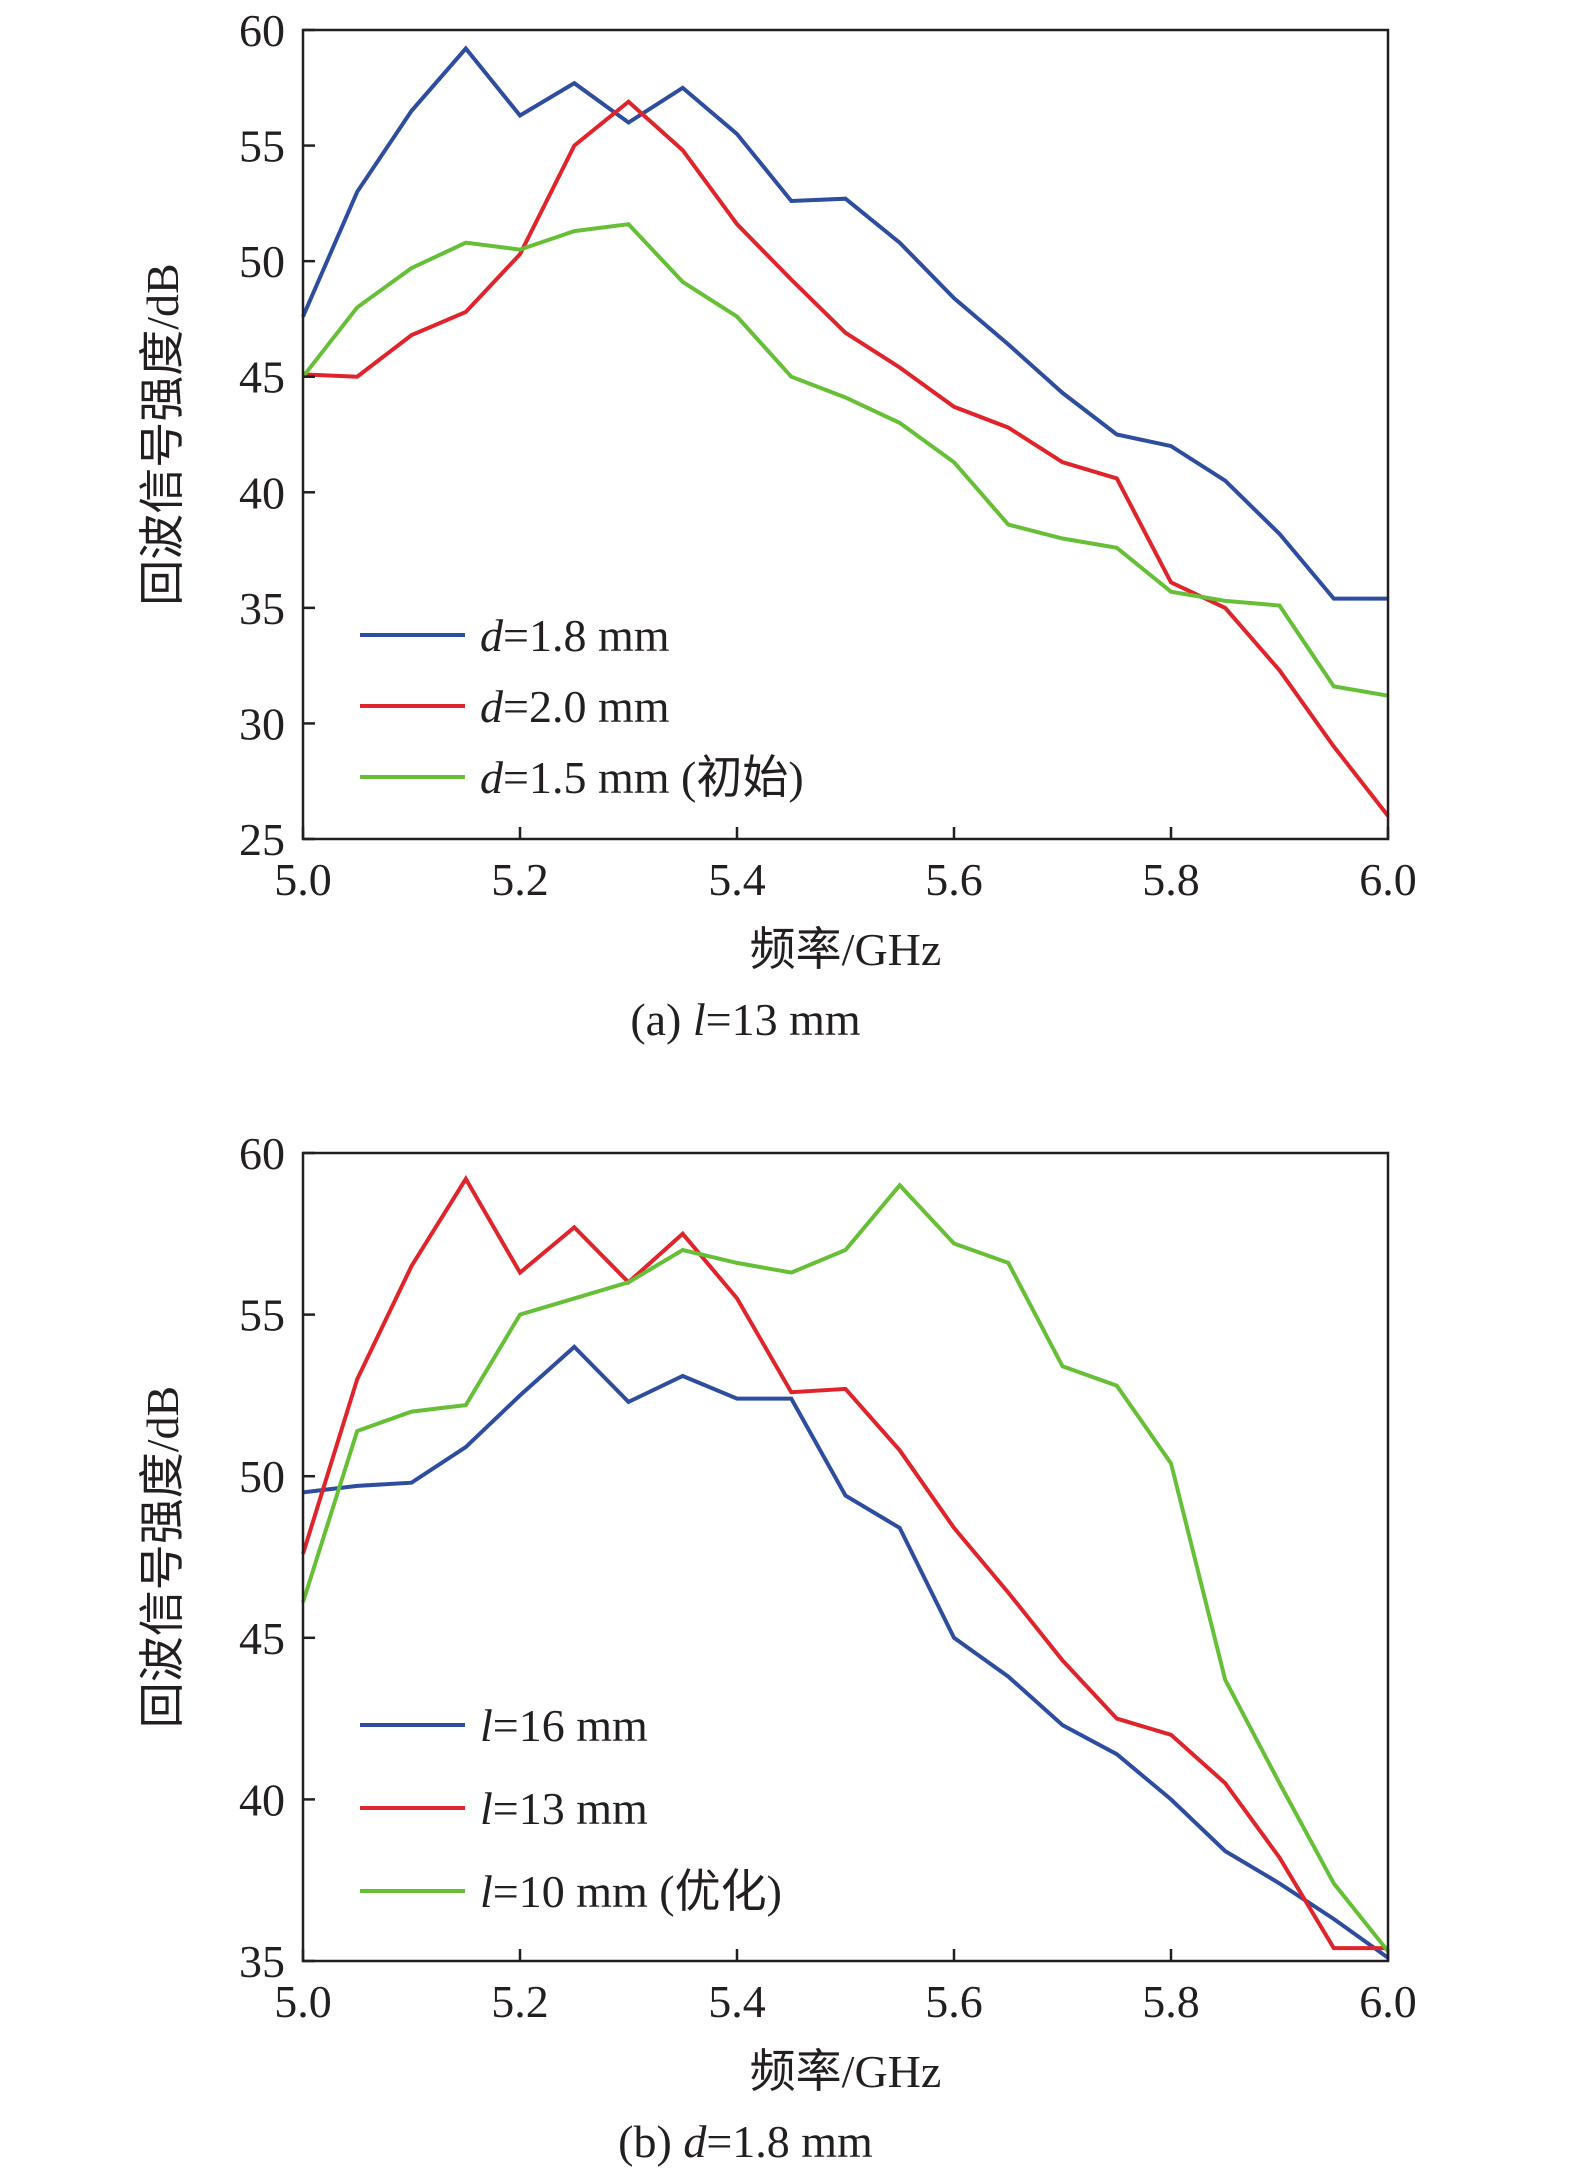  What do you see at coordinates (631, 1891) in the screenshot?
I see `legend-label-3: l=10 mm (优化)` at bounding box center [631, 1891].